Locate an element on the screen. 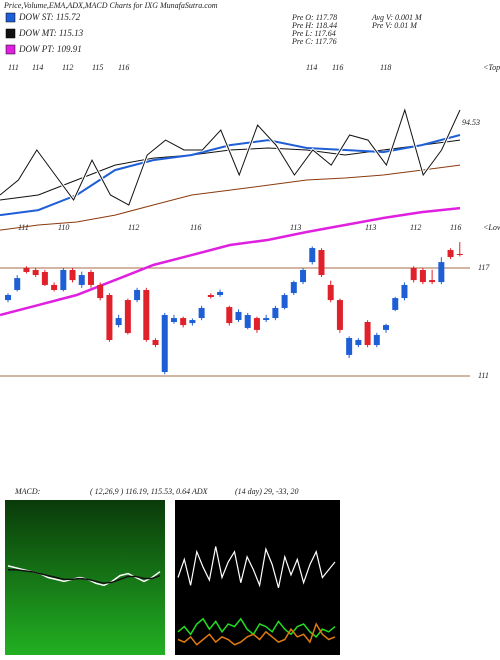 Image resolution: width=500 pixels, height=660 pixels. adx-text: (14 day) 29, -33, 20 is located at coordinates (267, 491).